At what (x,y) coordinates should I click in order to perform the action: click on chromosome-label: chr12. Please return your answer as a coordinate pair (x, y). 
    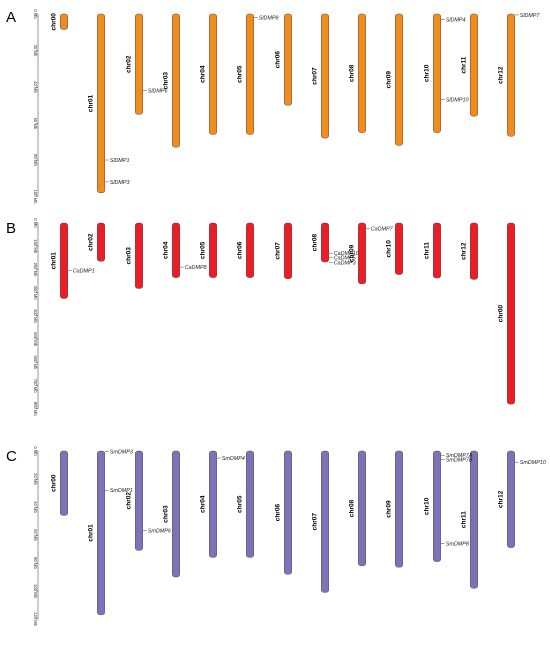
    Looking at the image, I should click on (501, 499).